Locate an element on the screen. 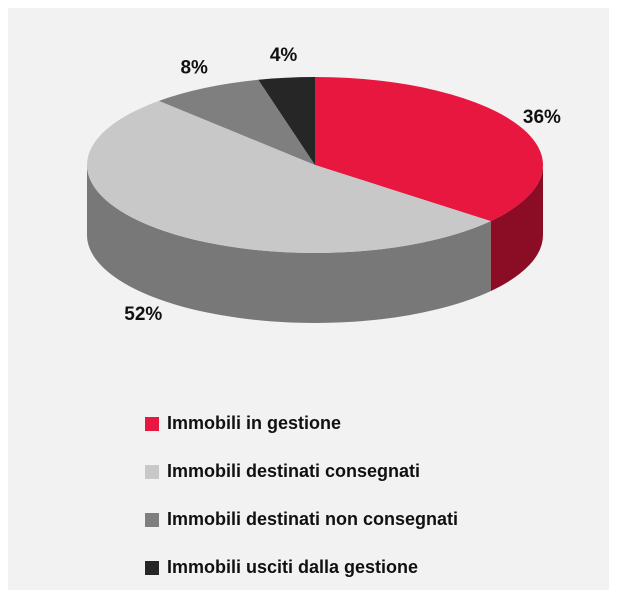 The width and height of the screenshot is (617, 603). value-label: 4% is located at coordinates (284, 55).